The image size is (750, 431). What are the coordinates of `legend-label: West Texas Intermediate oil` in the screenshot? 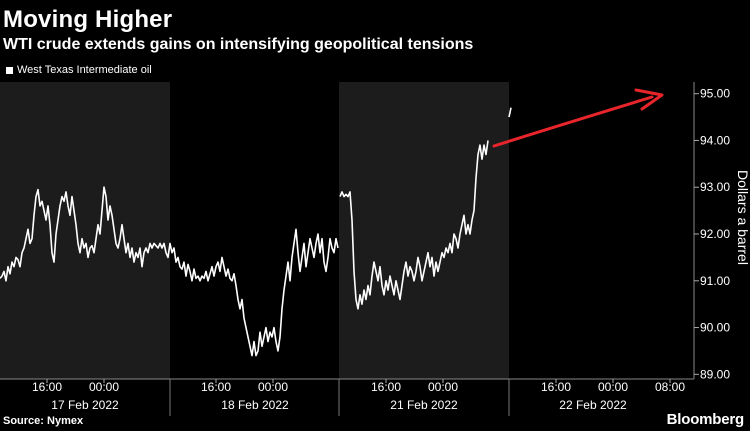 It's located at (84, 70).